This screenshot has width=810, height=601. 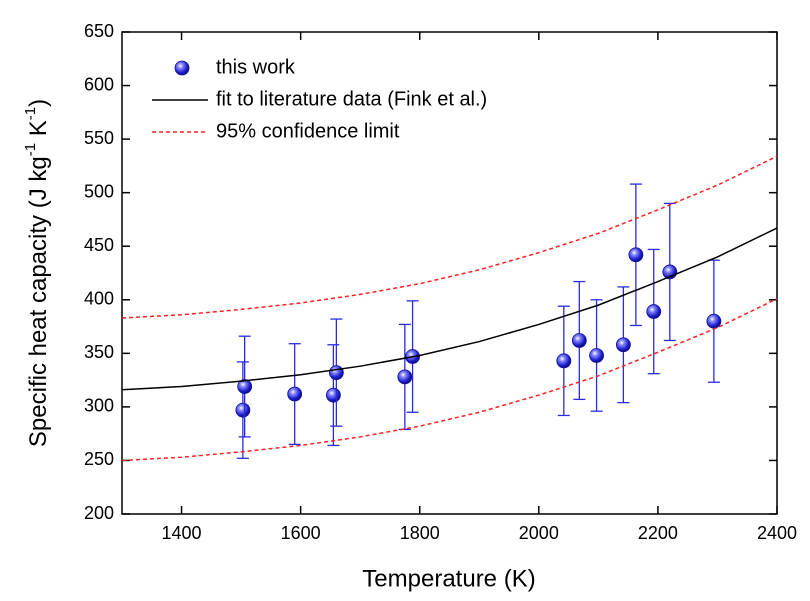 What do you see at coordinates (420, 533) in the screenshot?
I see `x-tick-label: 1800` at bounding box center [420, 533].